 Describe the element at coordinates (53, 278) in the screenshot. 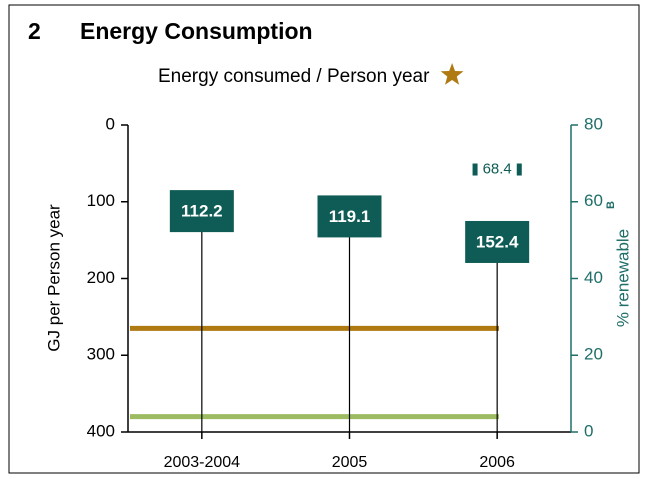

I see `y-axis-label: GJ per Person year` at that location.